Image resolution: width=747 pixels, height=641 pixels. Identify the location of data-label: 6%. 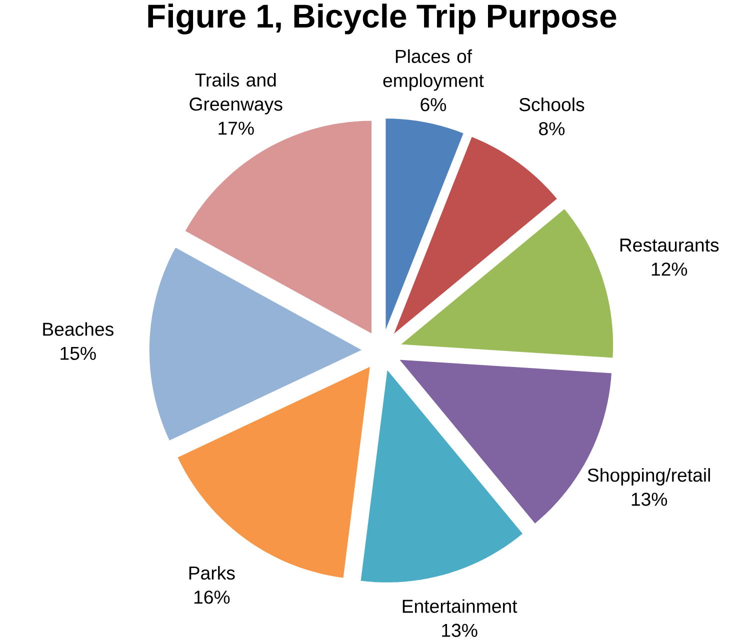
(433, 105).